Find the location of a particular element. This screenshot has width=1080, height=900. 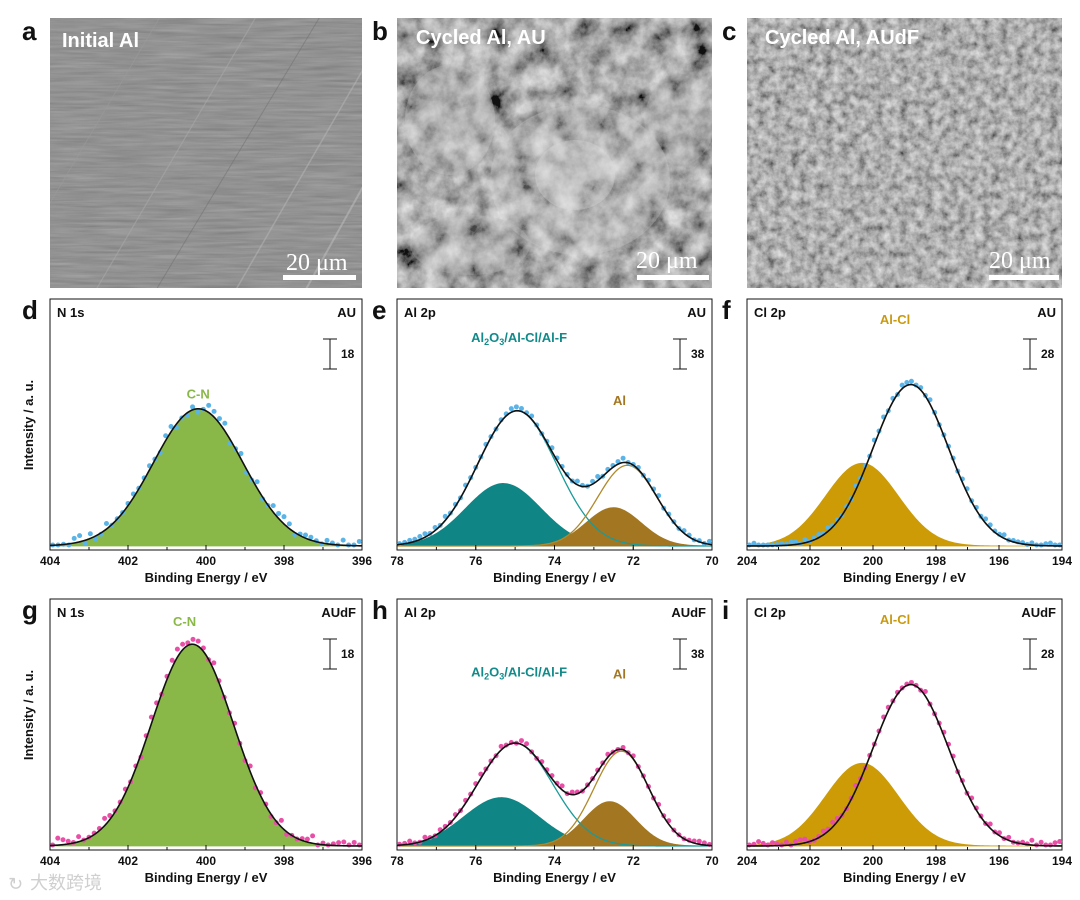

sem-title-a: Initial Al is located at coordinates (100, 41).